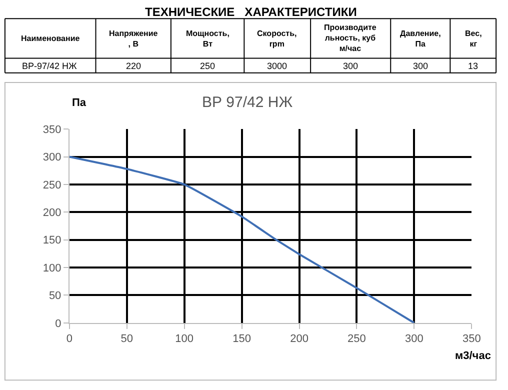 The image size is (508, 390). What do you see at coordinates (473, 66) in the screenshot?
I see `text: 13` at bounding box center [473, 66].